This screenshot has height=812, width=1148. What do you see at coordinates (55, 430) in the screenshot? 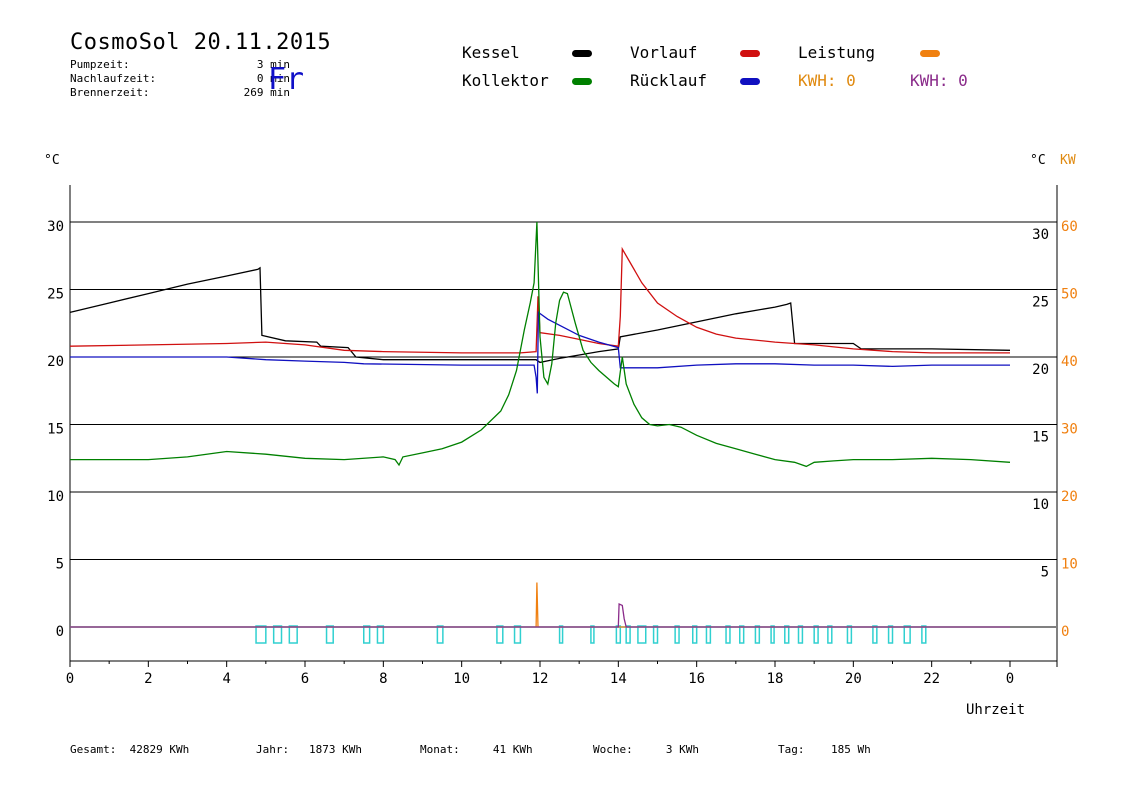
I see `y-tick-label-left: 15` at bounding box center [55, 430].